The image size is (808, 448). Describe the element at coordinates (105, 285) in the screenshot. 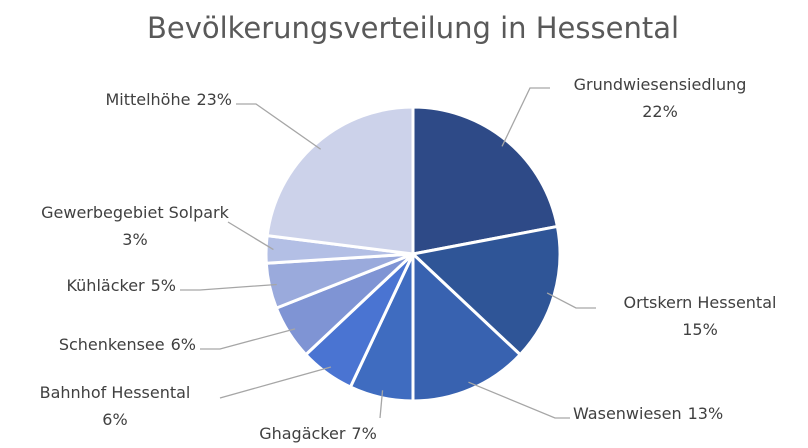

I see `slice-label-name: Kühläcker` at that location.